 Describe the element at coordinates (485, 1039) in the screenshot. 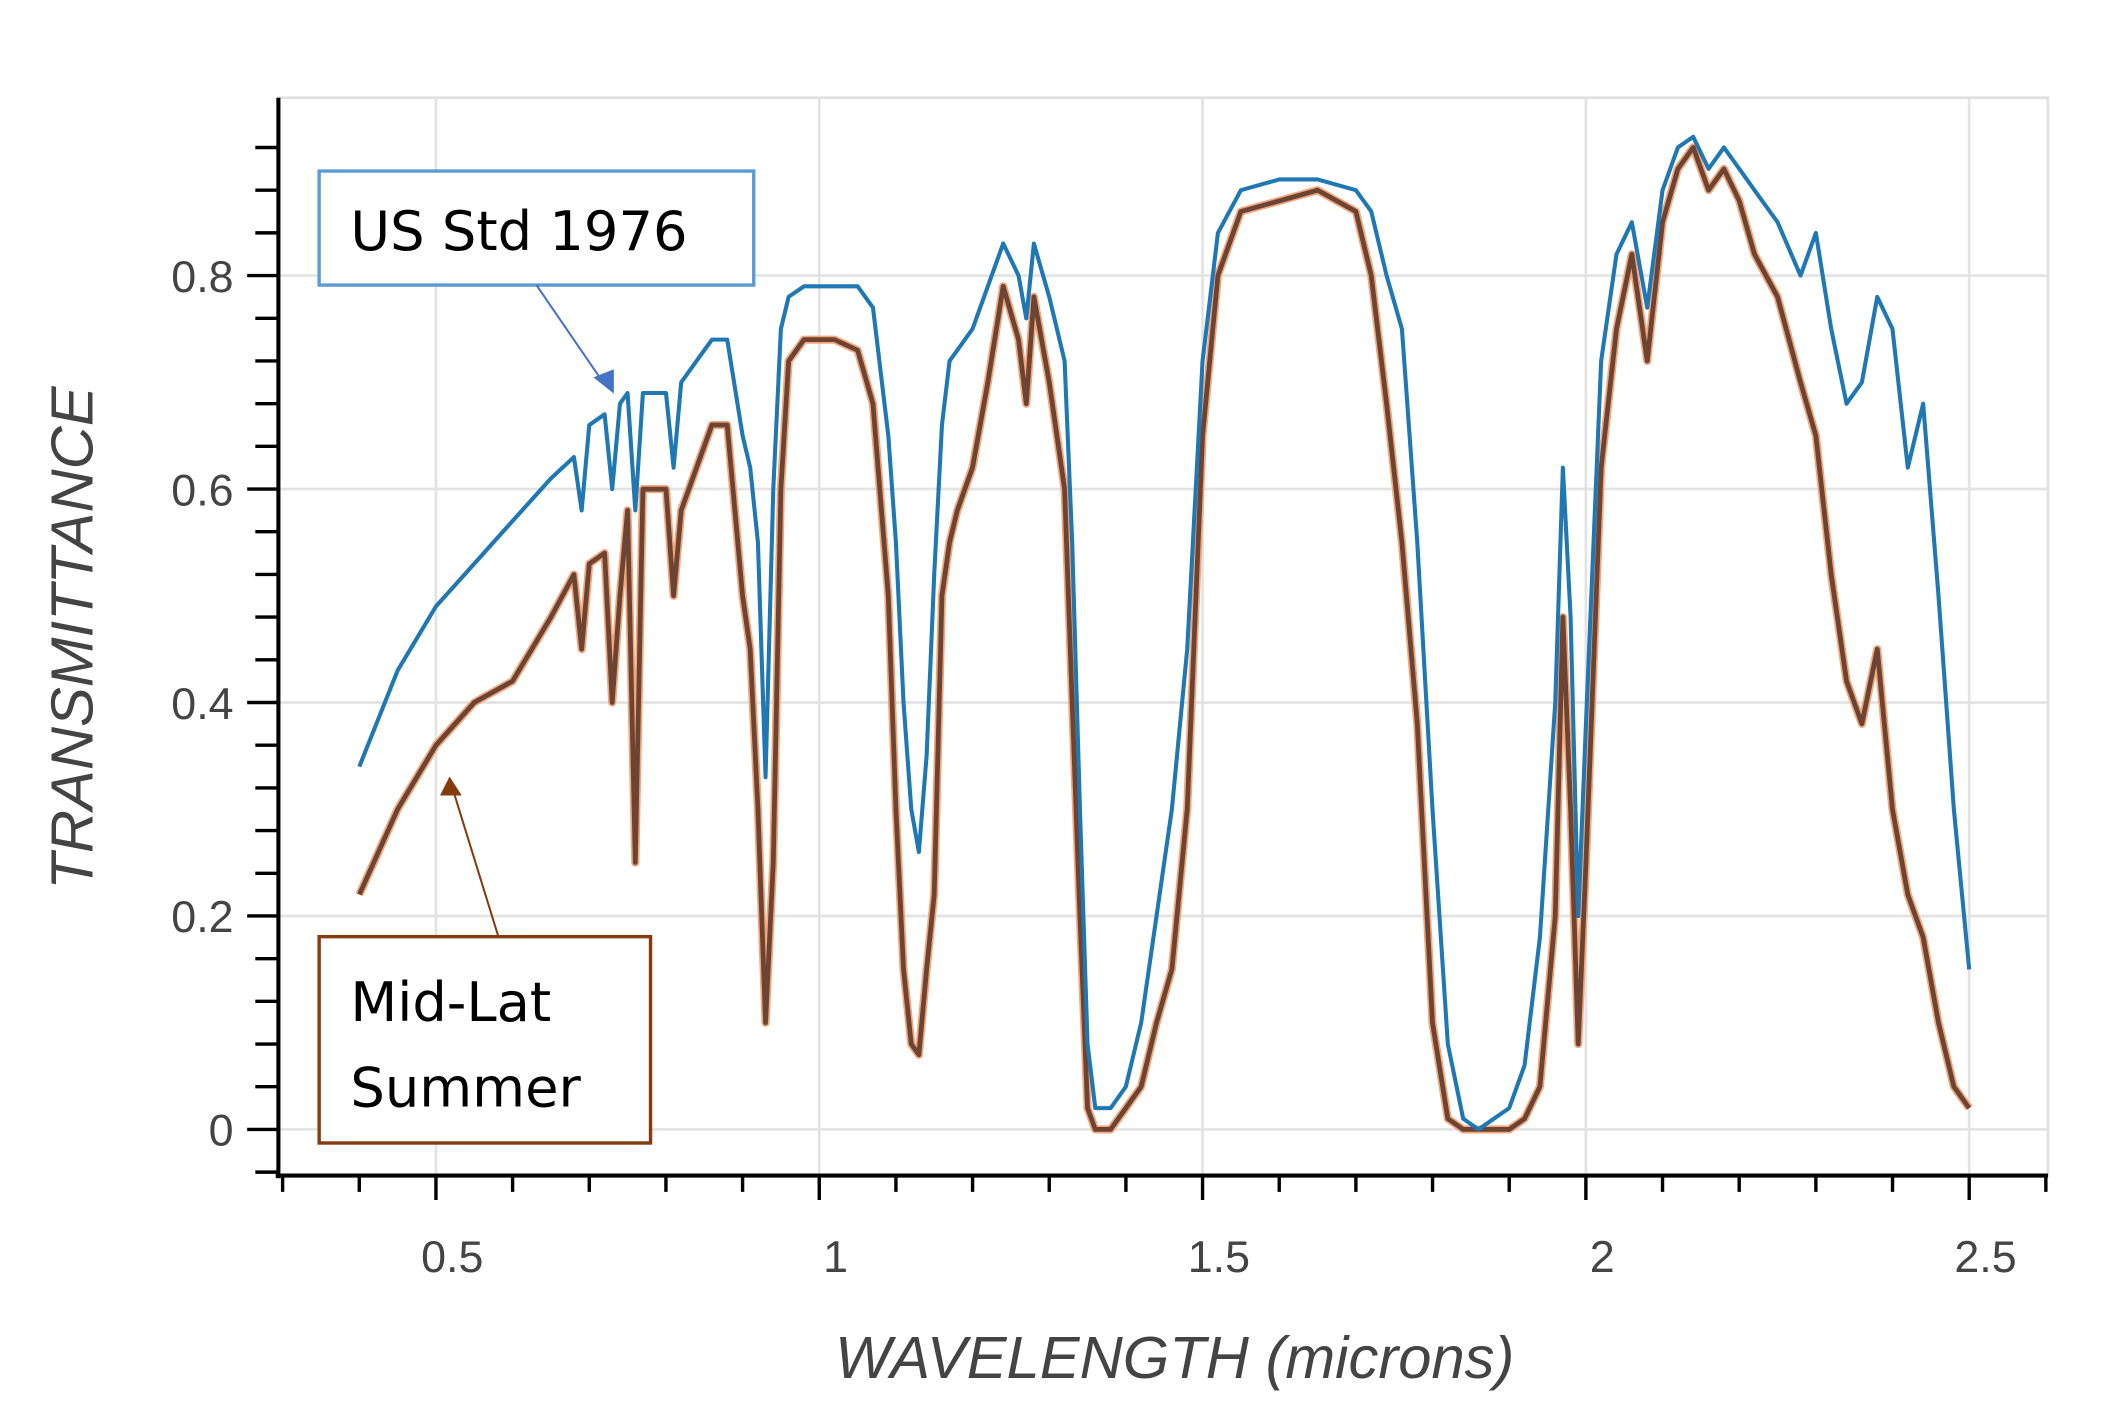

I see `annotation-box-mid-lat` at that location.